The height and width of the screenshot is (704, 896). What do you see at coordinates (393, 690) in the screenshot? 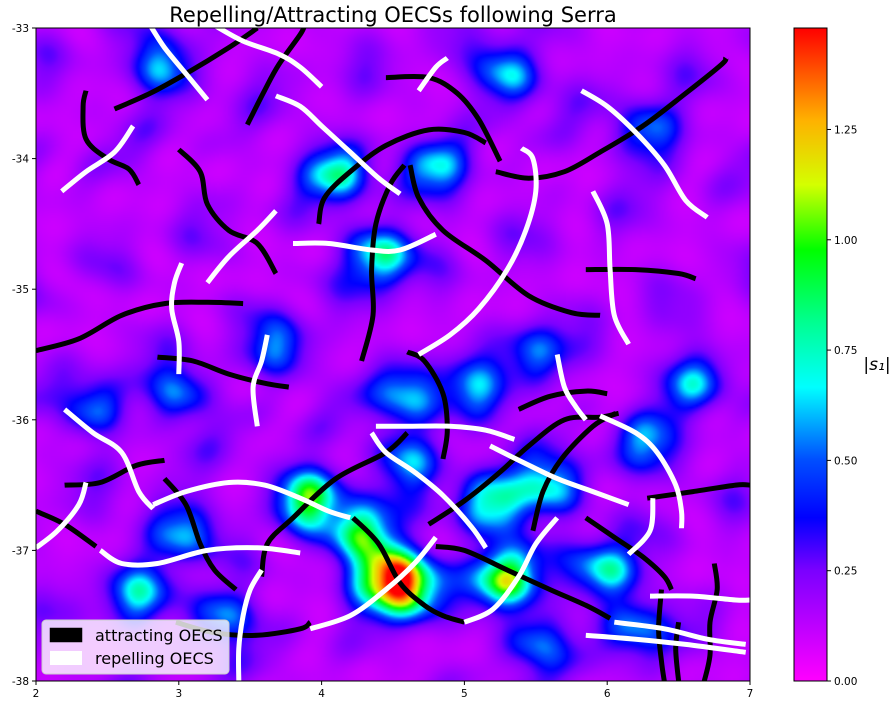
I see `x-axis: 2 3 4 5 6 7` at bounding box center [393, 690].